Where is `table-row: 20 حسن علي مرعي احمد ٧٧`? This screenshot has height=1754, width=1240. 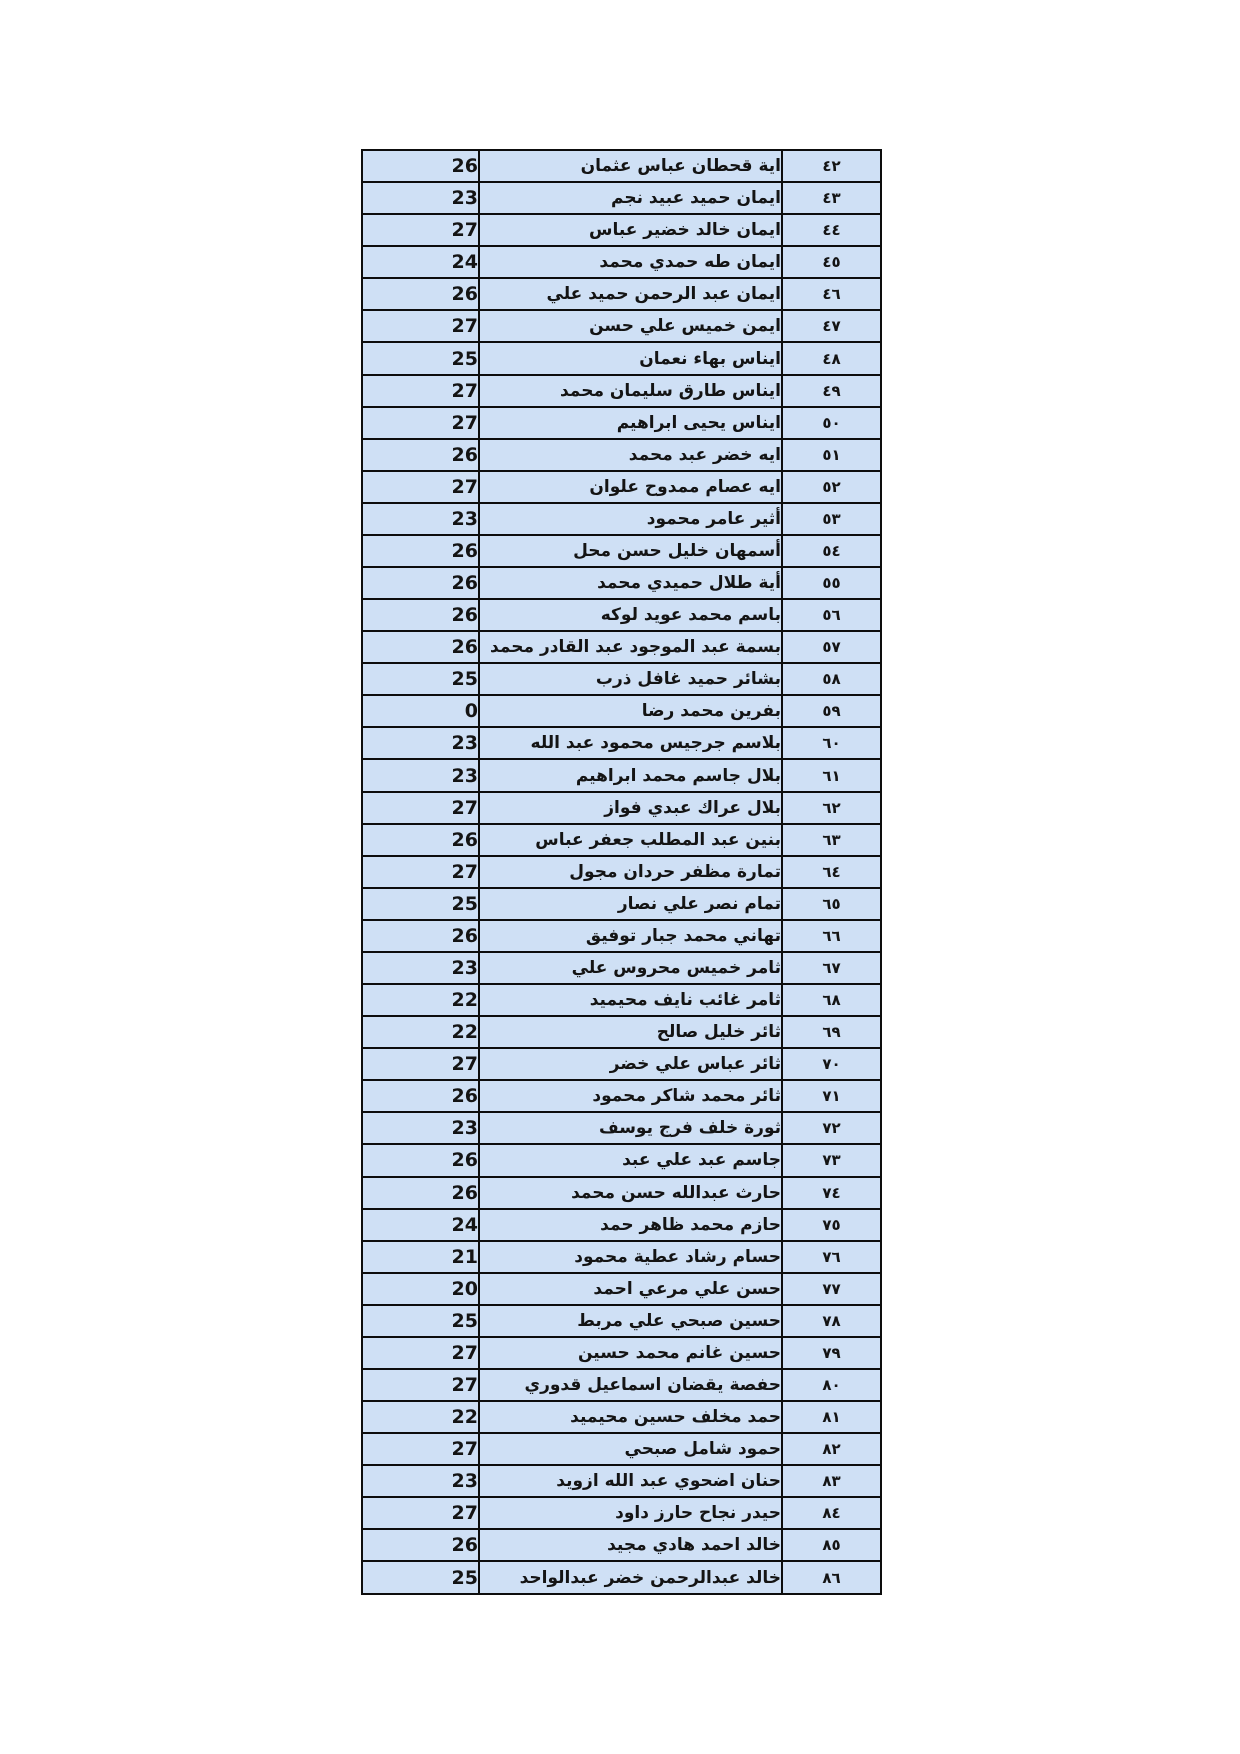
table-row: 20 حسن علي مرعي احمد ٧٧ is located at coordinates (621, 1288).